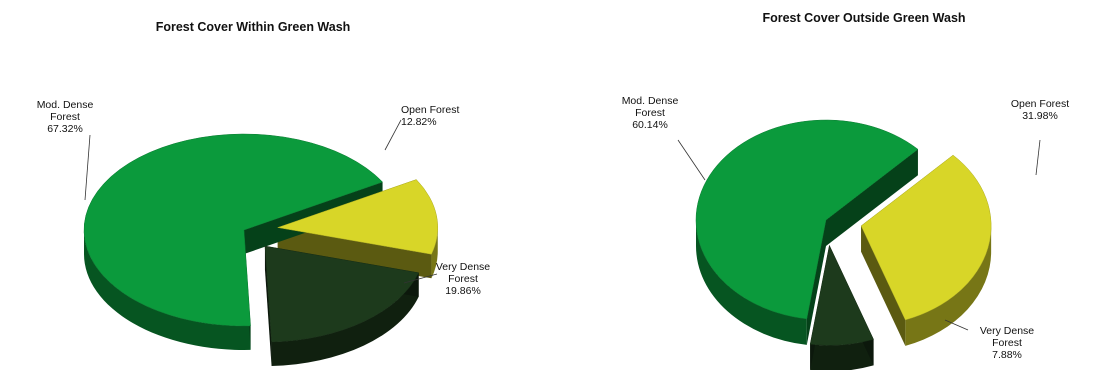 The image size is (1098, 375). I want to click on slice-label: Mod. Dense Forest 60.14%, so click(650, 113).